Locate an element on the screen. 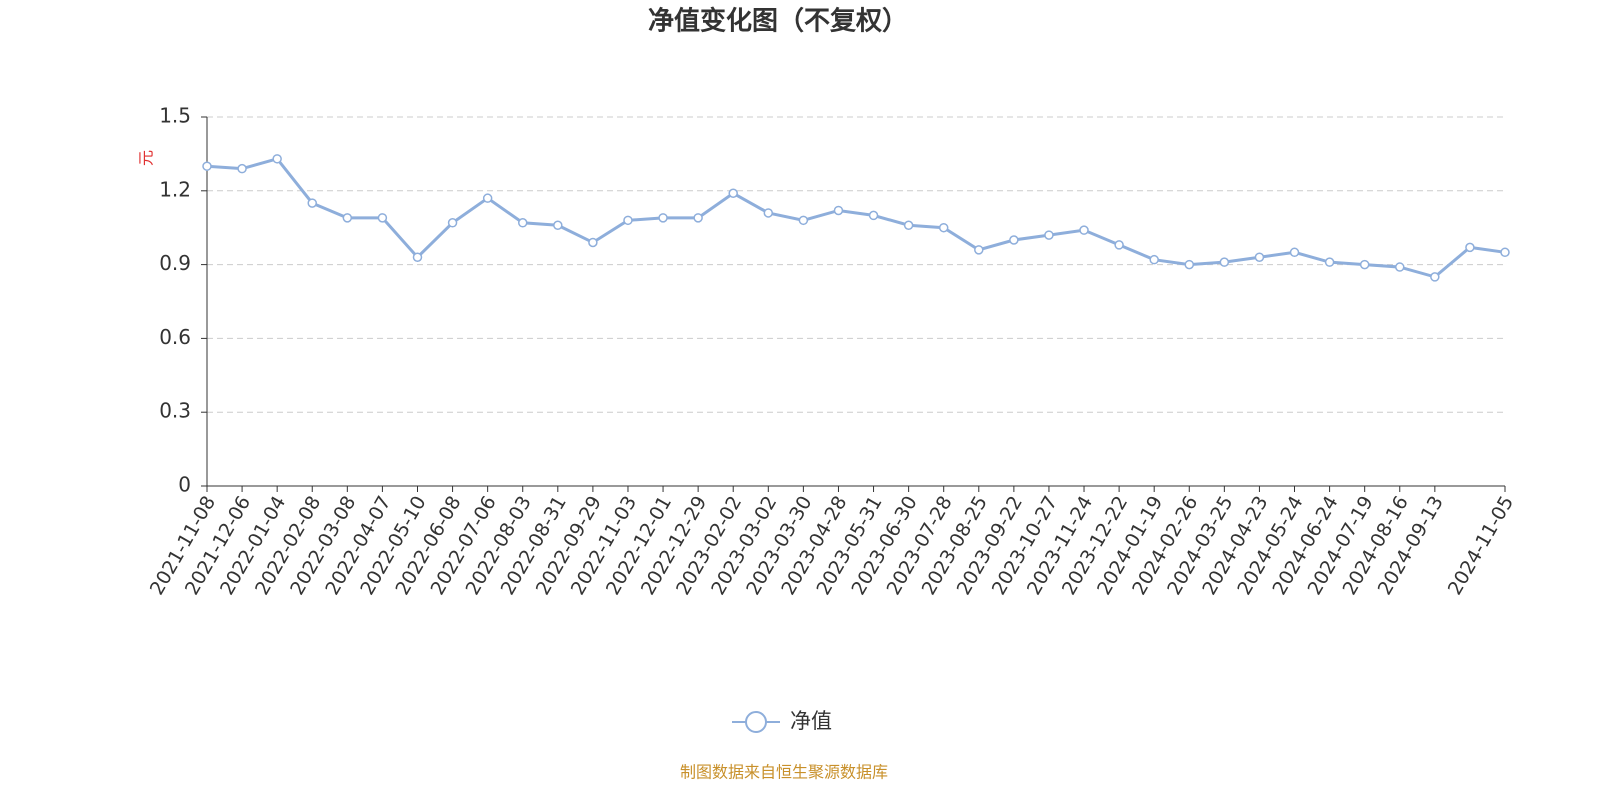 This screenshot has height=800, width=1600. y-tick-label: 0 is located at coordinates (184, 485).